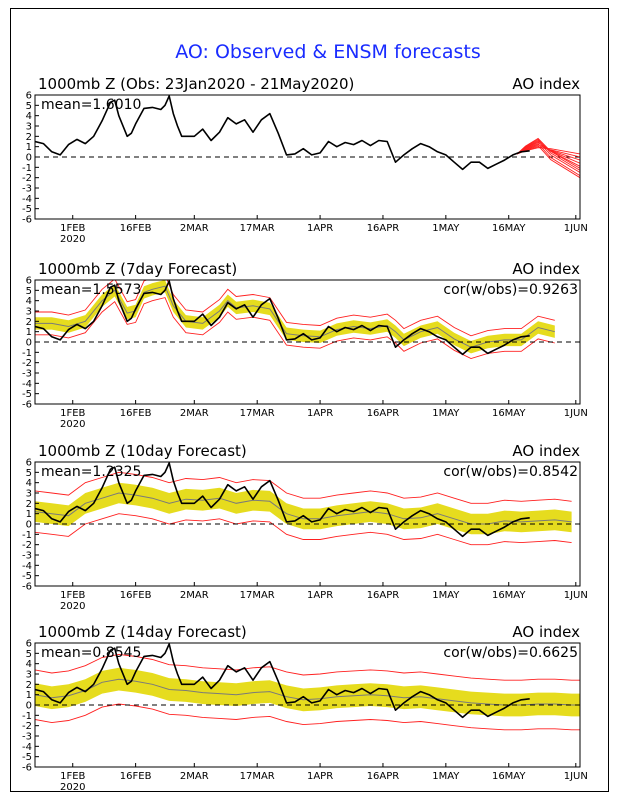  Describe the element at coordinates (91, 290) in the screenshot. I see `mean-value-label: mean=1.5573` at that location.